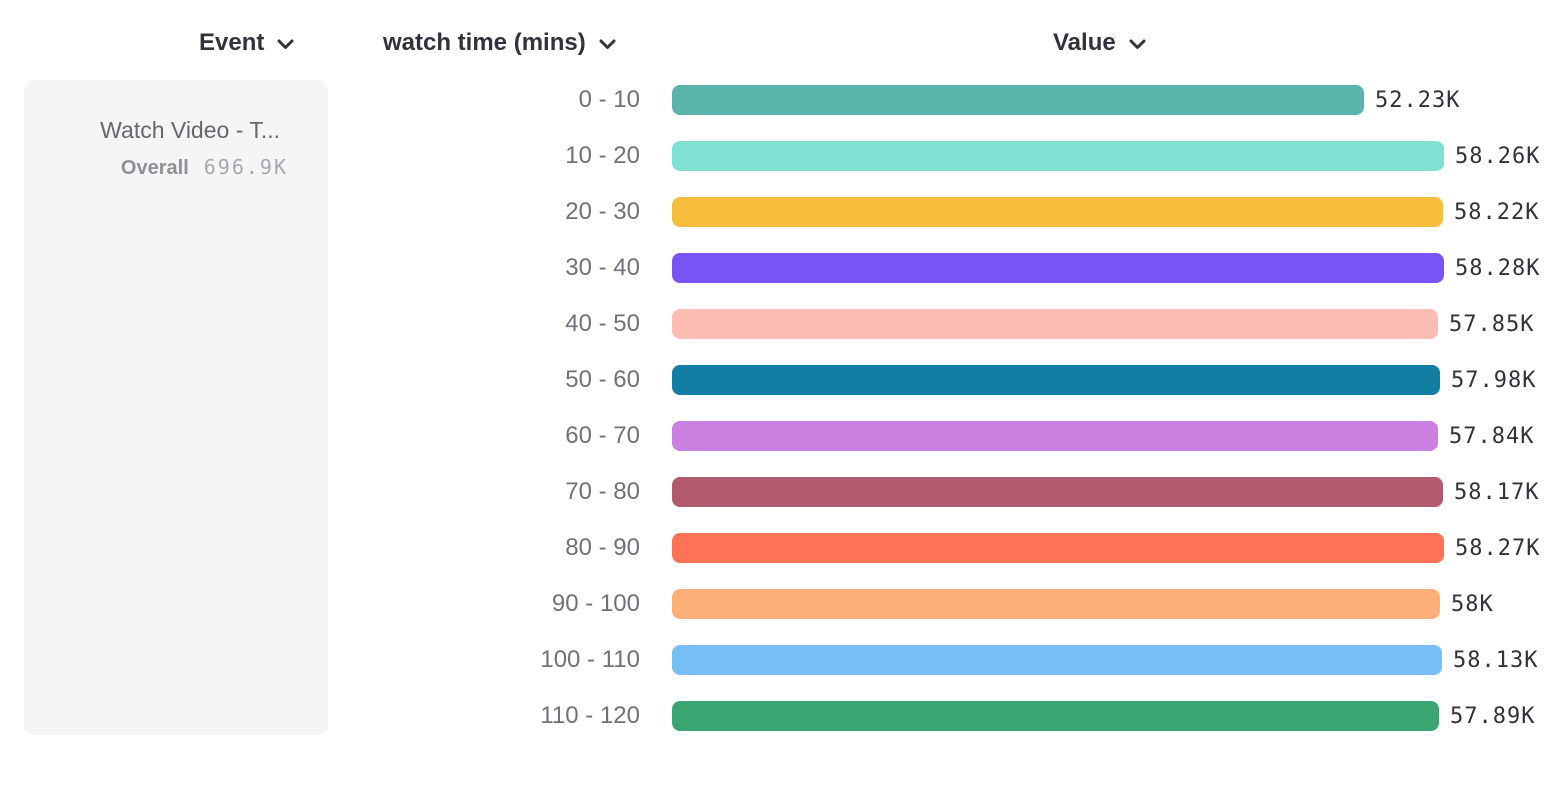  I want to click on category-label: 80 - 90, so click(602, 547).